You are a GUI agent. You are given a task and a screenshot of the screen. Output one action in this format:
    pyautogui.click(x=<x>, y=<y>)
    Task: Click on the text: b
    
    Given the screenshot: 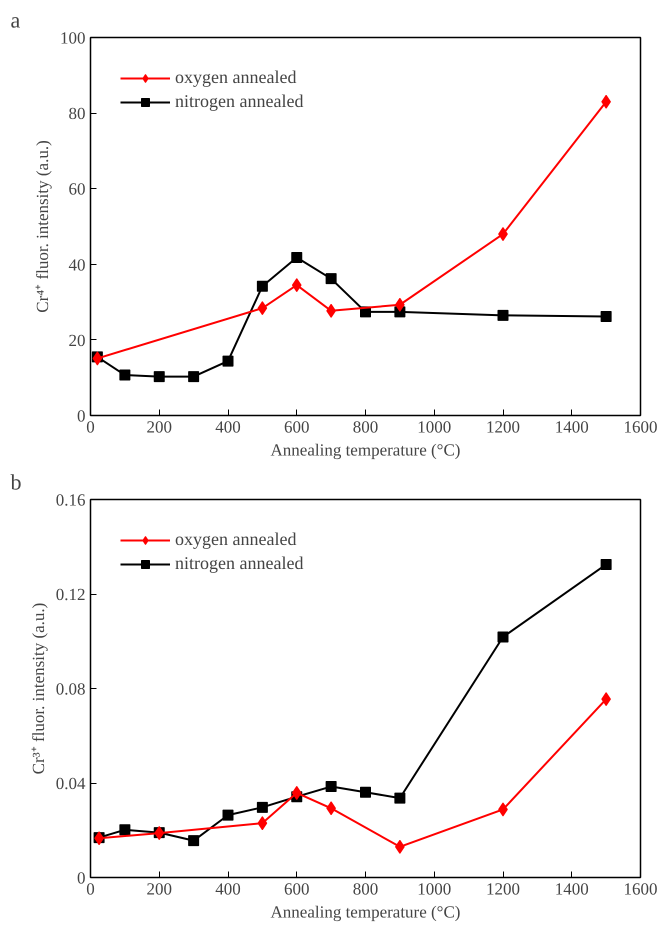 What is the action you would take?
    pyautogui.click(x=16, y=482)
    